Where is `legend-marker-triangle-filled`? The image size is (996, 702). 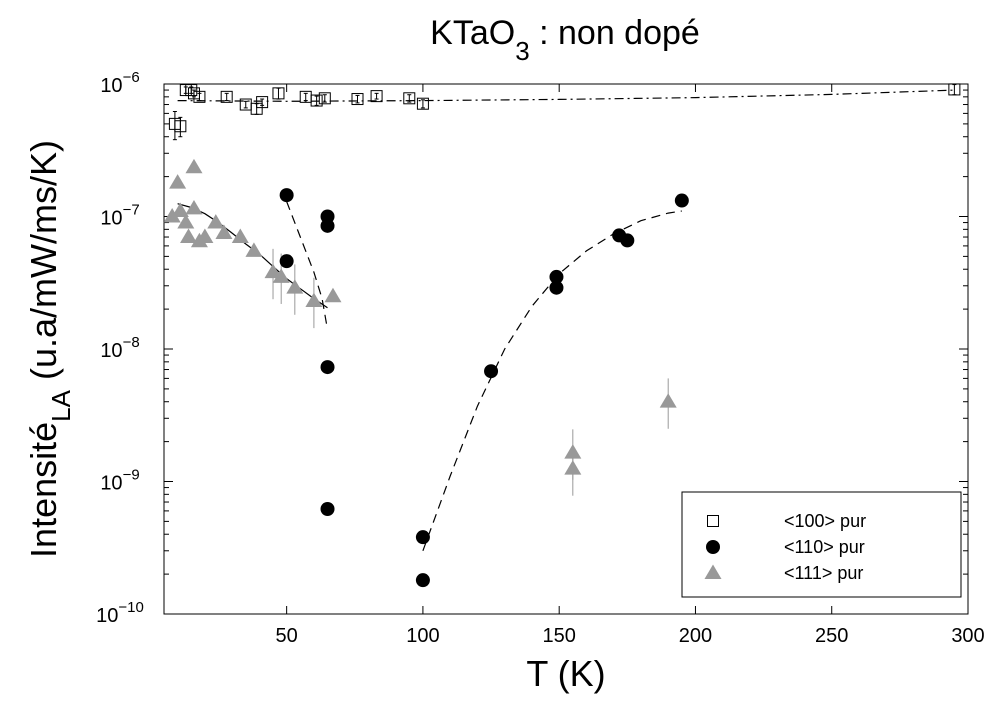
legend-marker-triangle-filled is located at coordinates (713, 571).